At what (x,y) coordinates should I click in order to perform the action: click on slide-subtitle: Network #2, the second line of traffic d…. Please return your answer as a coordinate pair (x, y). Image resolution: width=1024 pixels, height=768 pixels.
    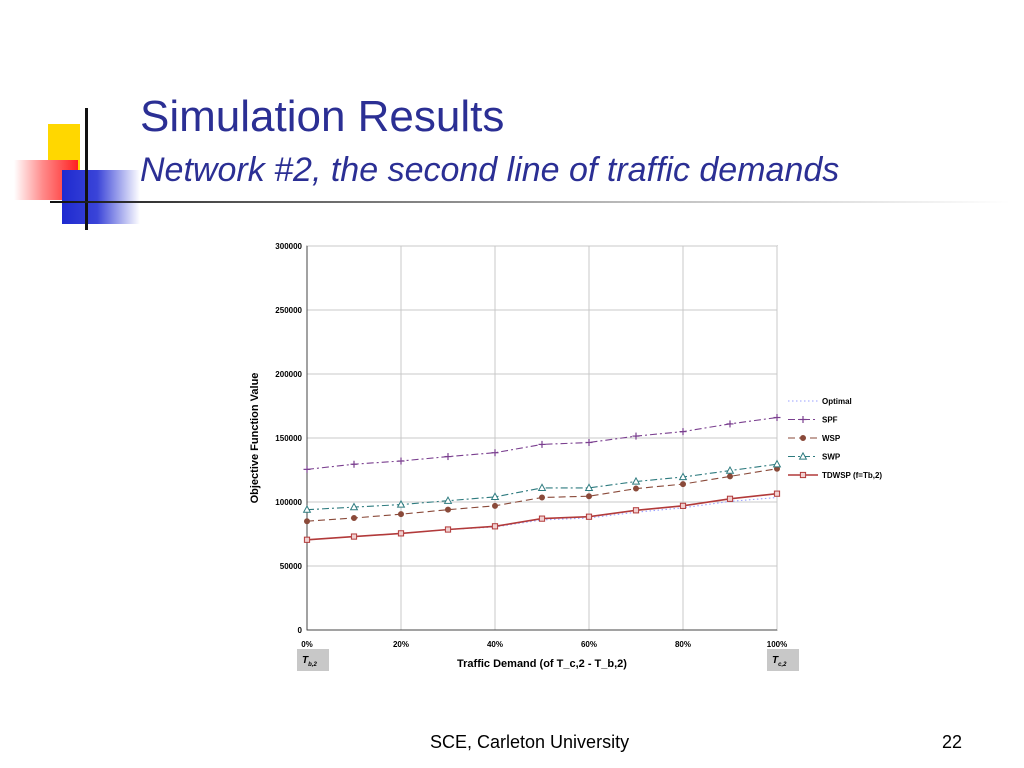
    Looking at the image, I should click on (490, 170).